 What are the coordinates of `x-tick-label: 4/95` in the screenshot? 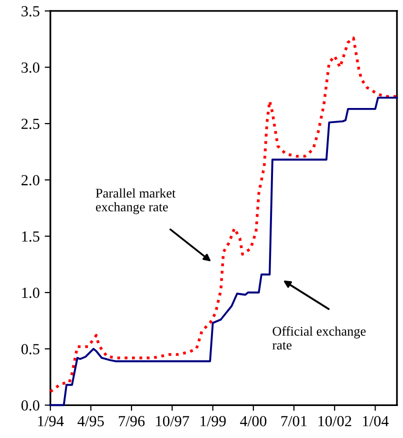 It's located at (91, 421).